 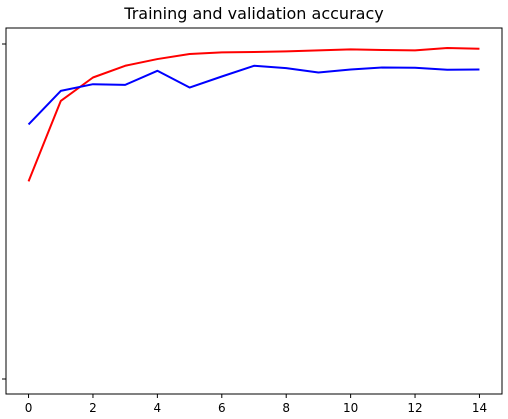 What do you see at coordinates (350, 408) in the screenshot?
I see `x-tick-label: 10` at bounding box center [350, 408].